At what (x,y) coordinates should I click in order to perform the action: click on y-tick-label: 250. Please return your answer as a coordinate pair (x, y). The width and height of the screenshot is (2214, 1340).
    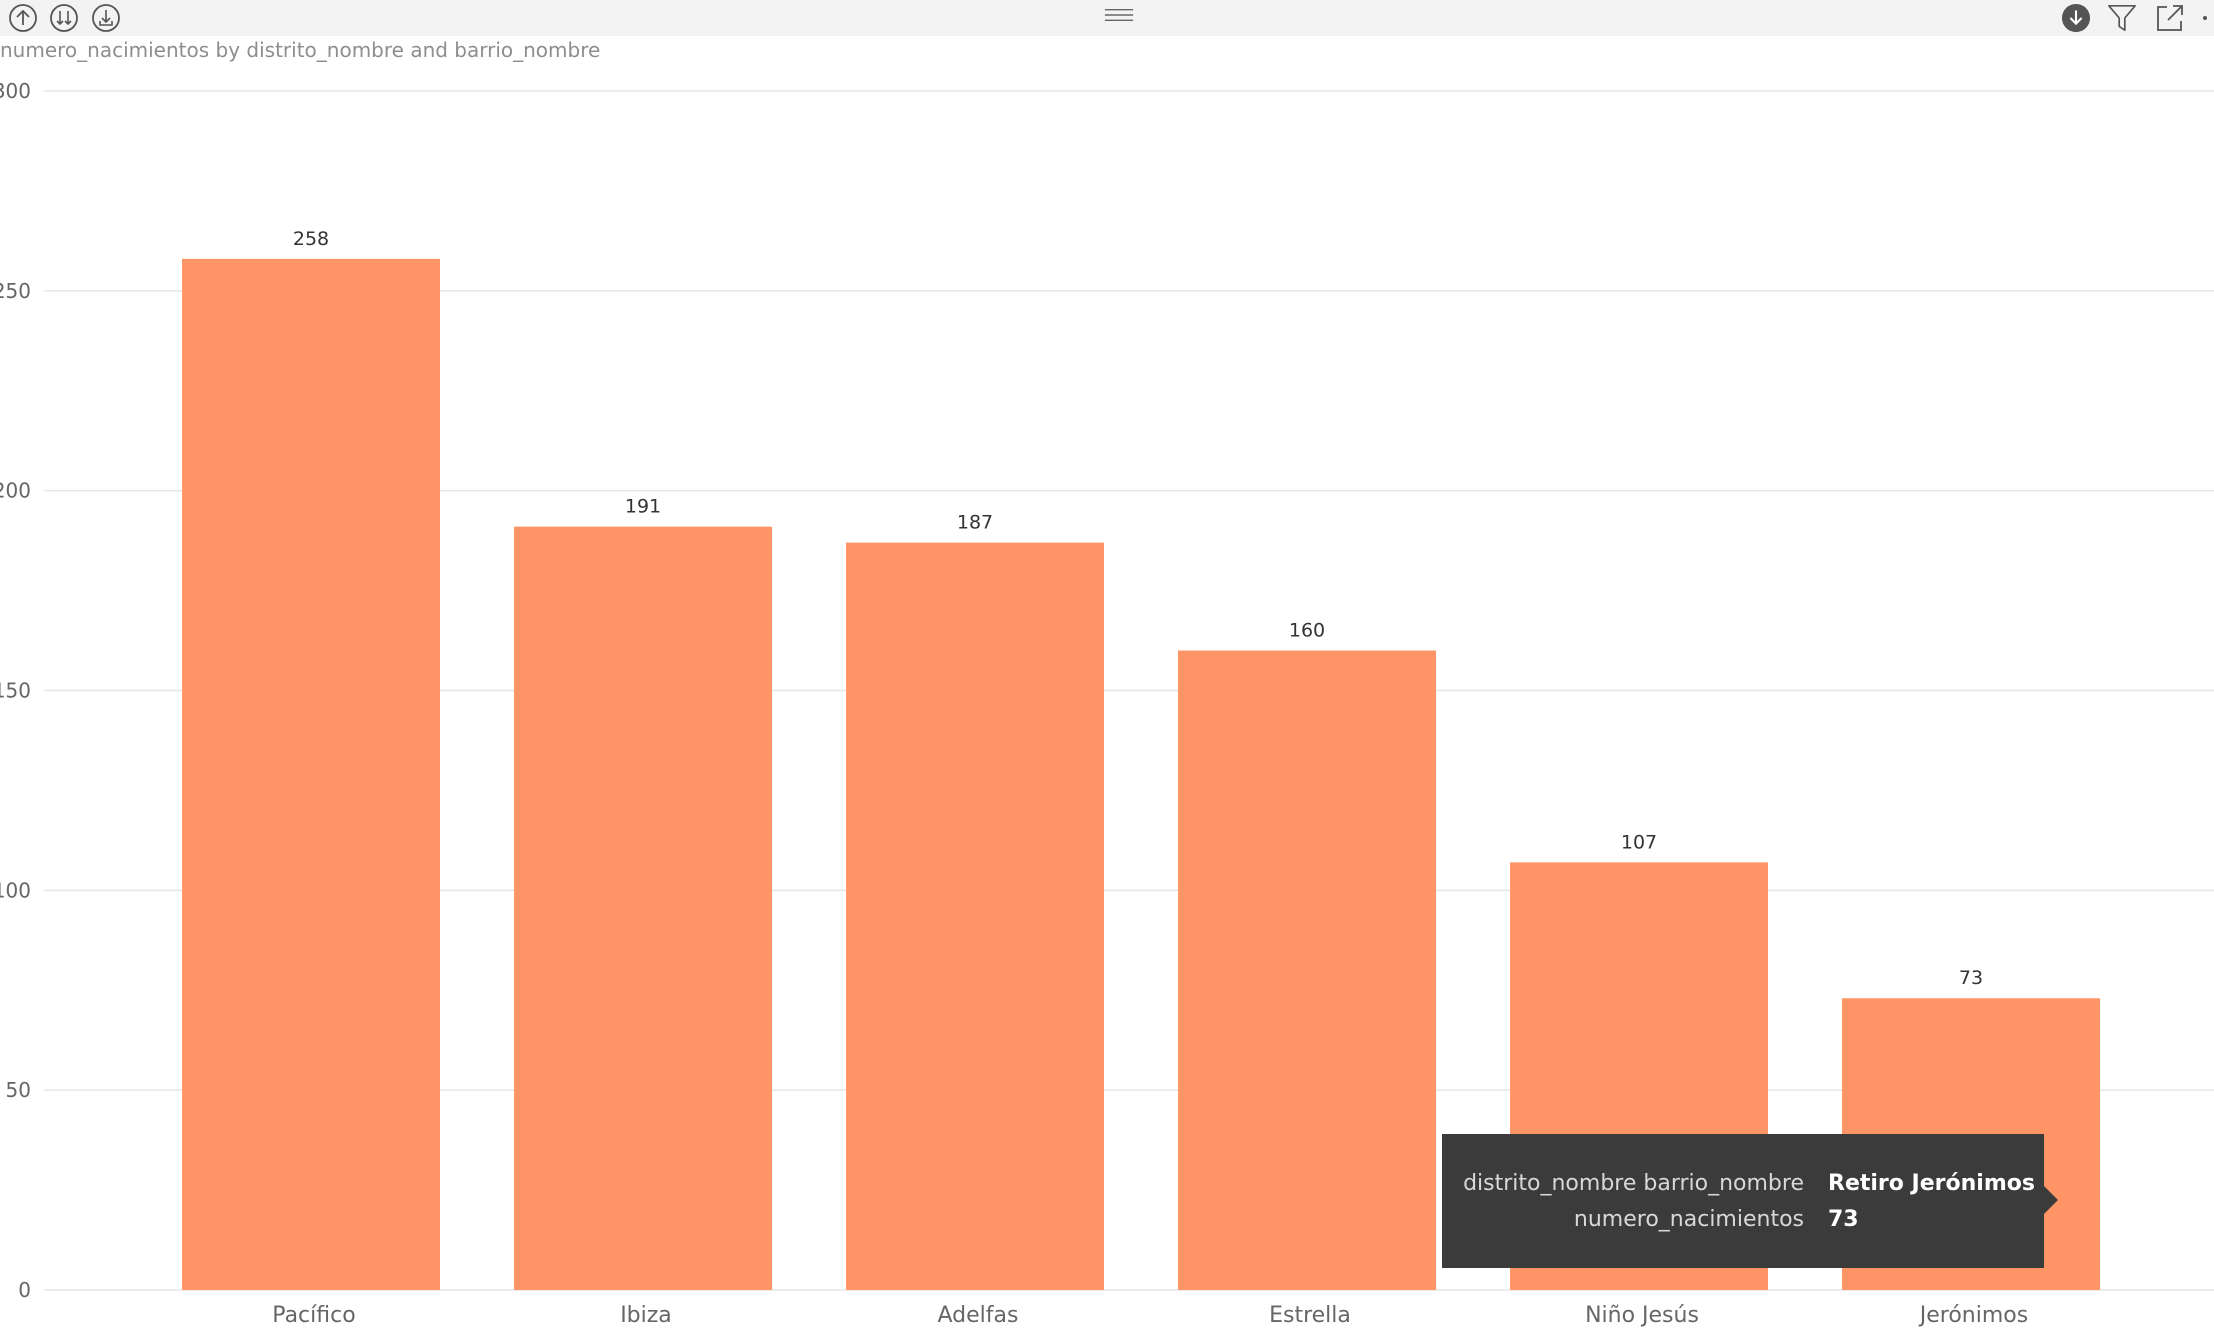
    Looking at the image, I should click on (15, 291).